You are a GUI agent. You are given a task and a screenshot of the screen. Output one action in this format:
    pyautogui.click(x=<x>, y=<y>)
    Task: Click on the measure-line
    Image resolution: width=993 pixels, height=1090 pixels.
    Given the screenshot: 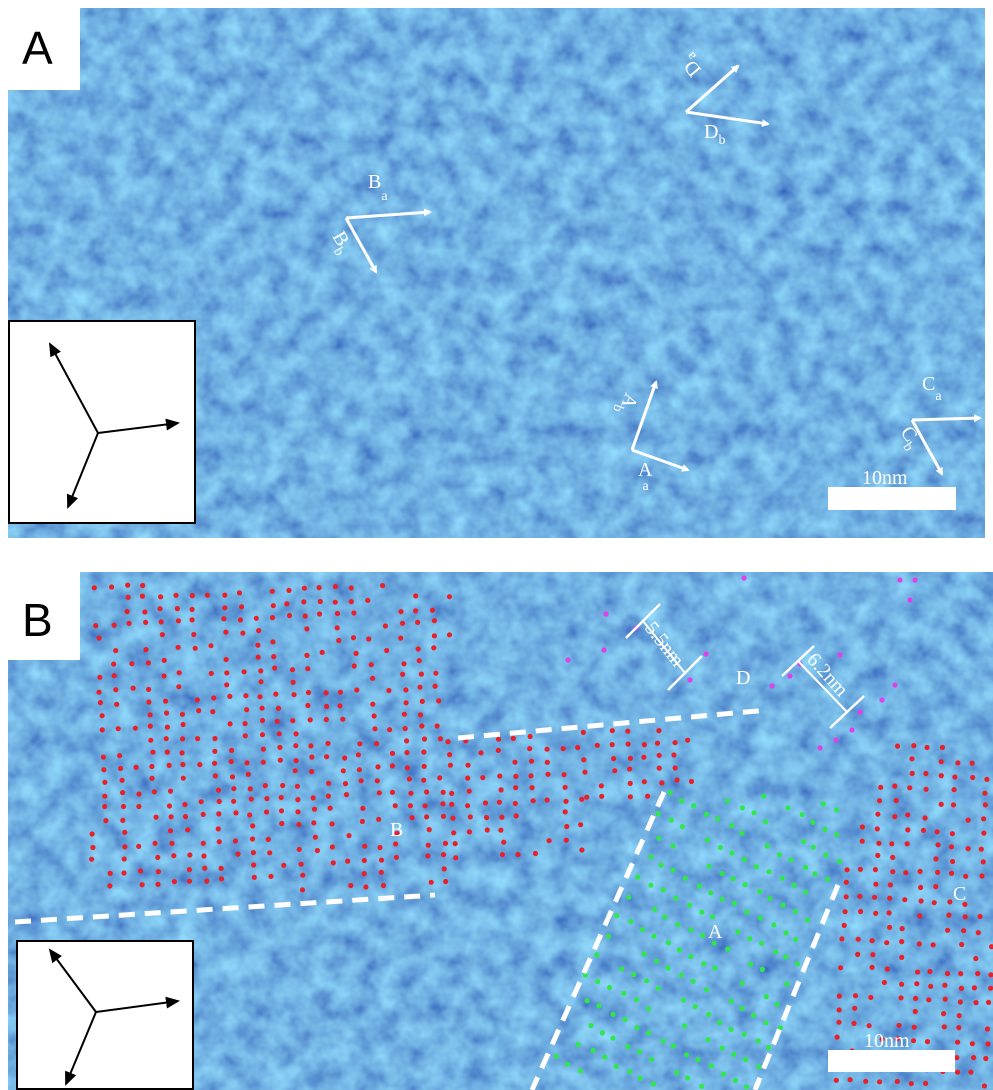 What is the action you would take?
    pyautogui.click(x=664, y=647)
    